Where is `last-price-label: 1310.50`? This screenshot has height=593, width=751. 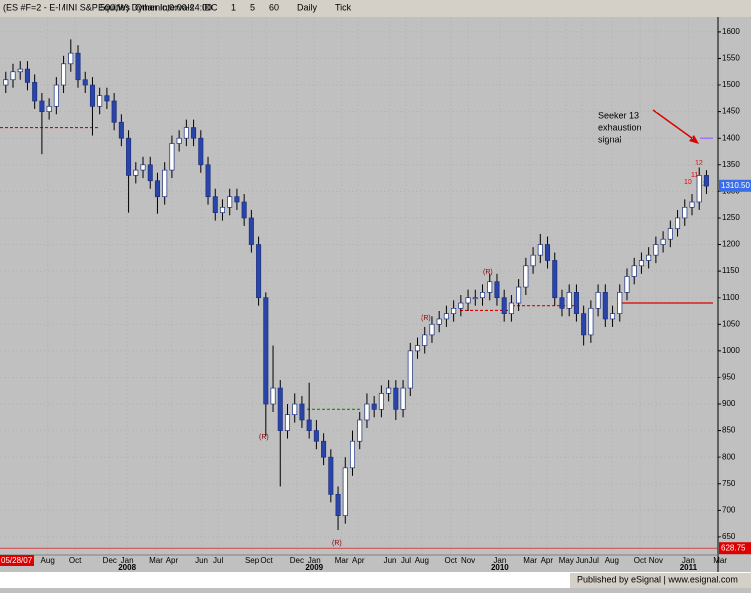 last-price-label: 1310.50 is located at coordinates (735, 185).